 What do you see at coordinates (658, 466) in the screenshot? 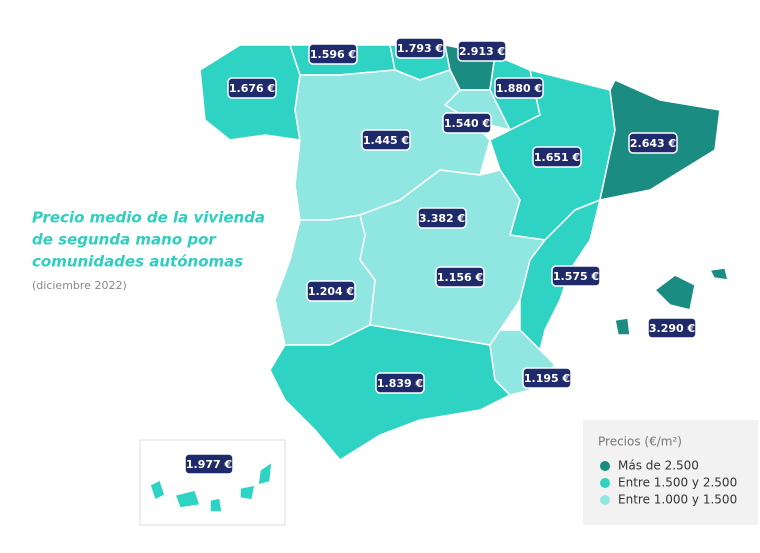
I see `legend-label: Más de 2.500` at bounding box center [658, 466].